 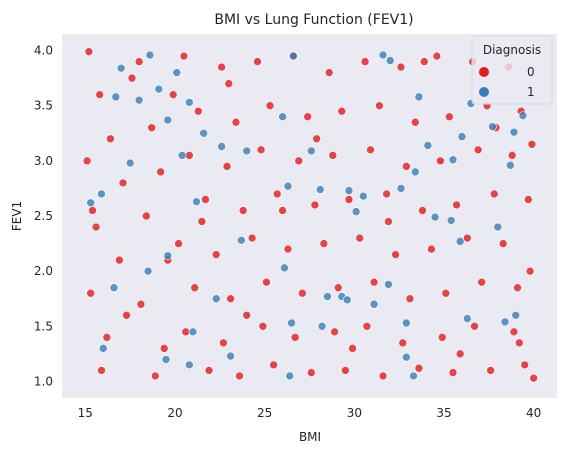 I want to click on y-tick-label: 1.0, so click(x=43, y=381).